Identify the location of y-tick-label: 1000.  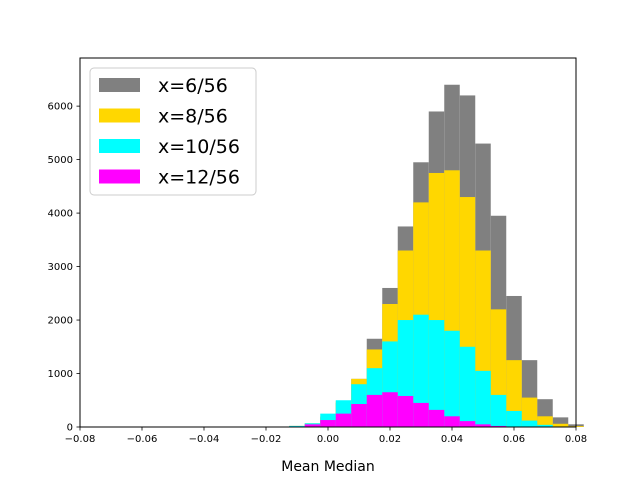
(60, 374).